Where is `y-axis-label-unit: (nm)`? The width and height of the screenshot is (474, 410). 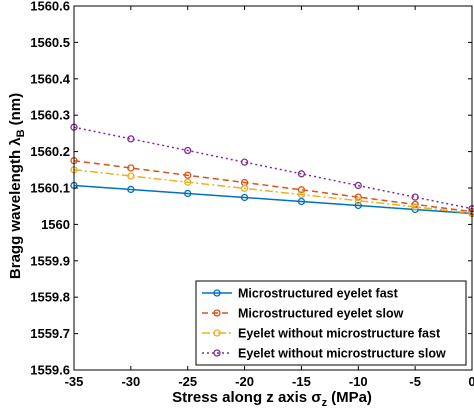
y-axis-label-unit: (nm) is located at coordinates (15, 109).